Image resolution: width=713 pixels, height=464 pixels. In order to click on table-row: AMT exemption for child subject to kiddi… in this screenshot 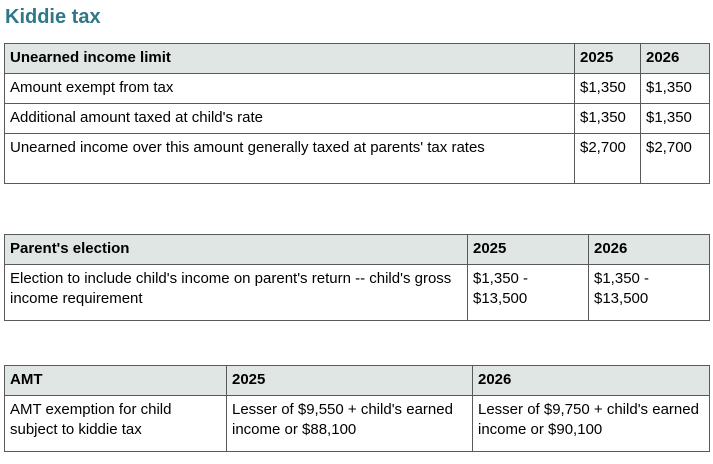, I will do `click(357, 423)`.